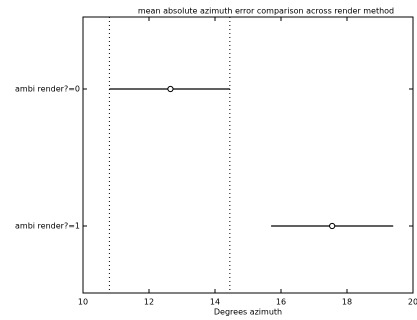 The width and height of the screenshot is (417, 320). What do you see at coordinates (281, 302) in the screenshot?
I see `x-tick-label: 16` at bounding box center [281, 302].